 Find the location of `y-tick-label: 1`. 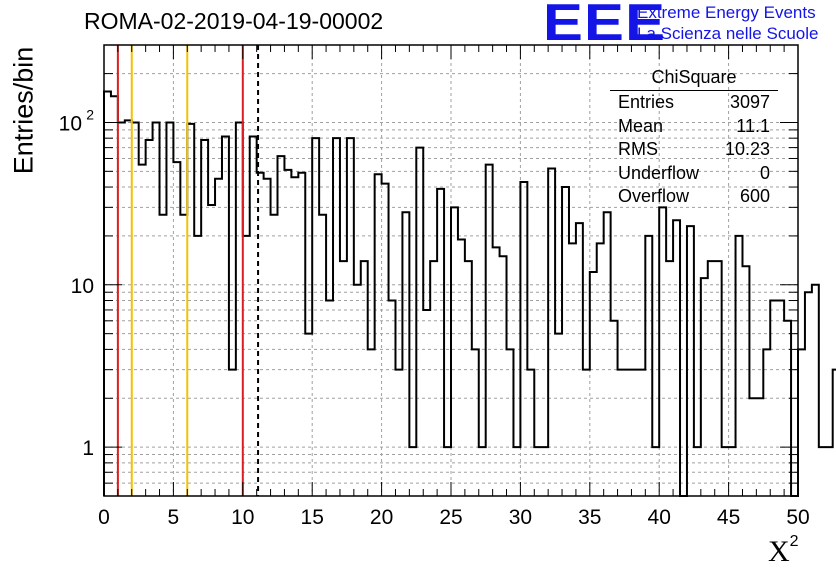

y-tick-label: 1 is located at coordinates (88, 448).